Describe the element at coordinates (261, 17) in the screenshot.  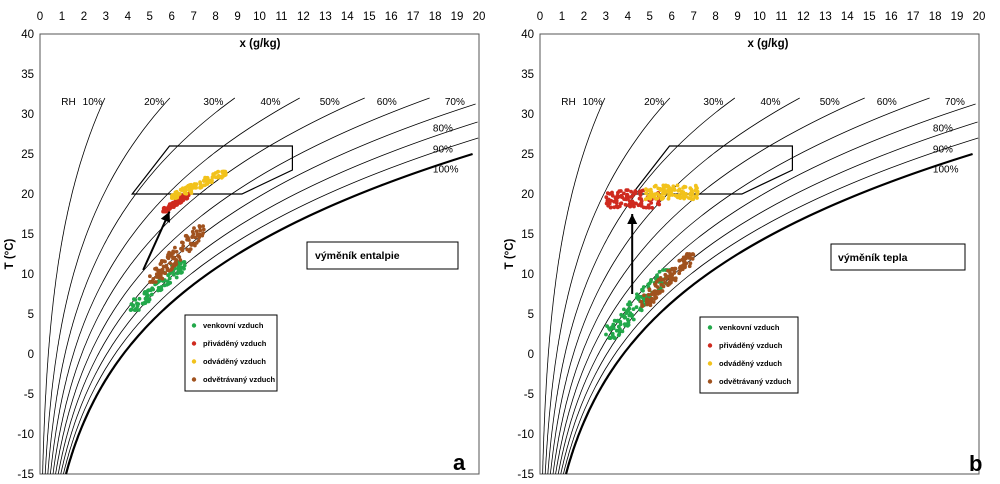
I see `x-tick-labels: 0 1 2 3 4 5 6 7 8 9 10 11 12 13 14 15 16 17 18 19 20` at that location.